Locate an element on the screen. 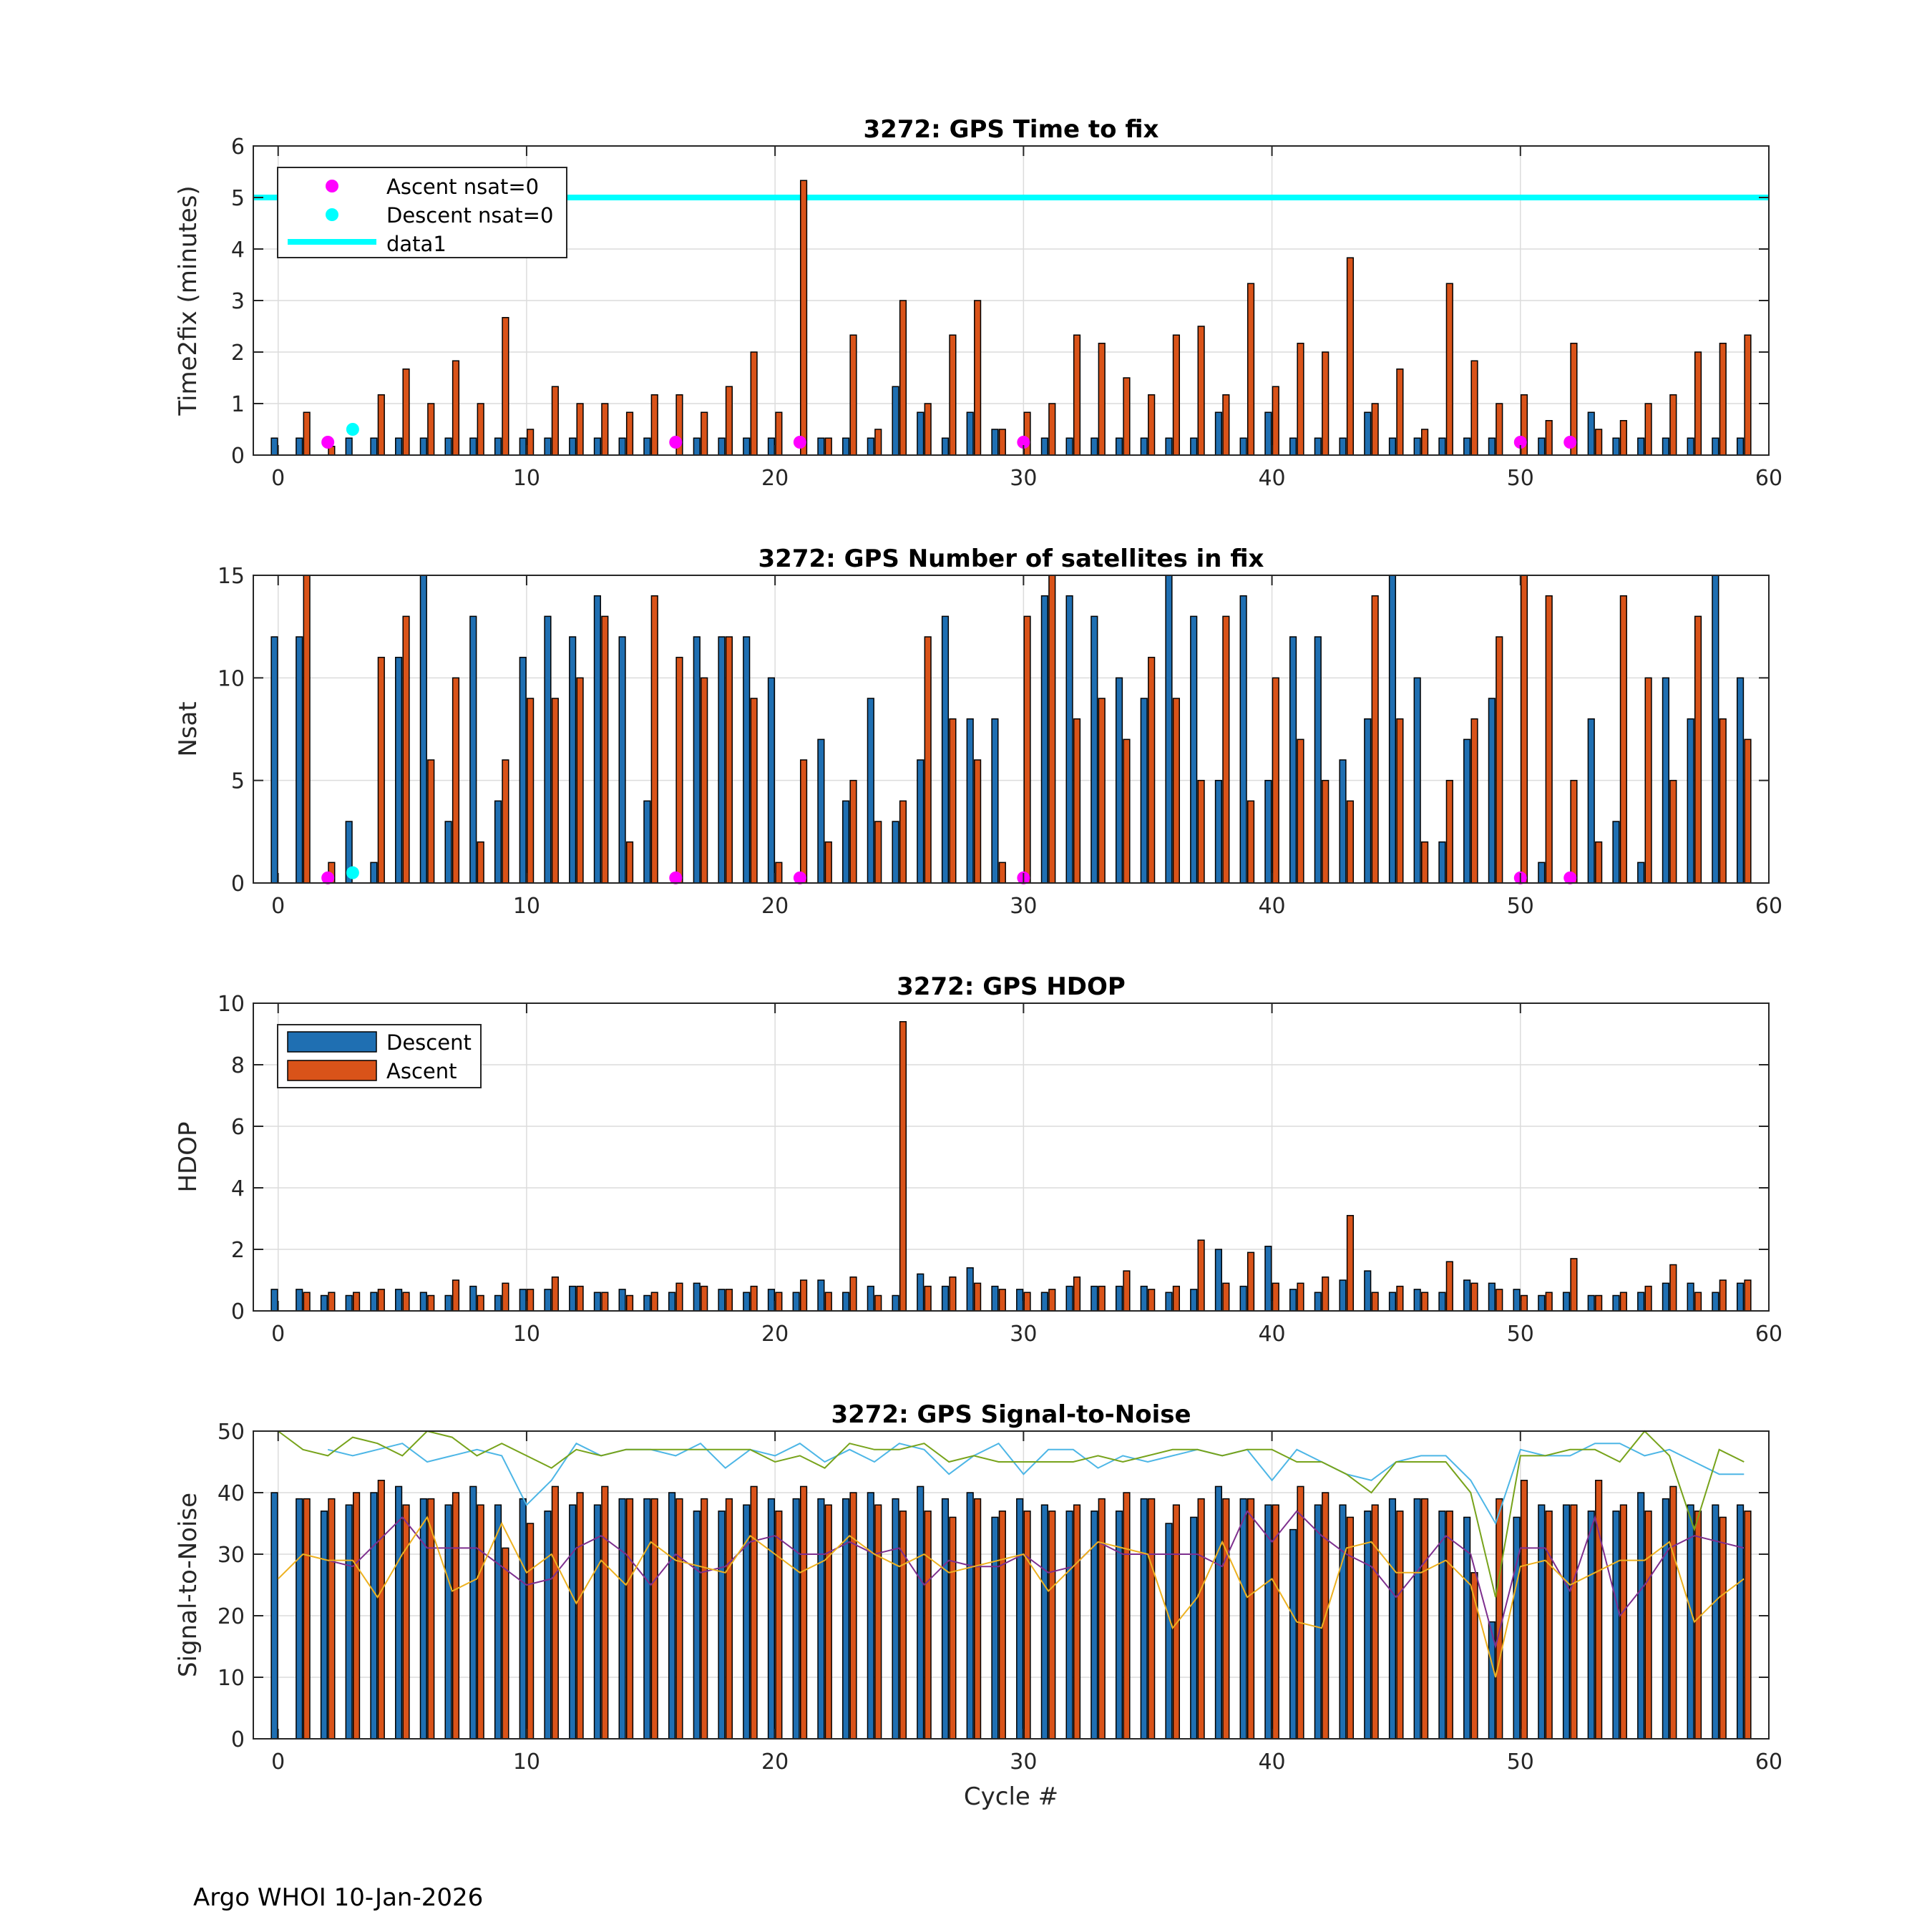 The height and width of the screenshot is (1932, 1932). line-snr-mean-descent is located at coordinates (1036, 1579).